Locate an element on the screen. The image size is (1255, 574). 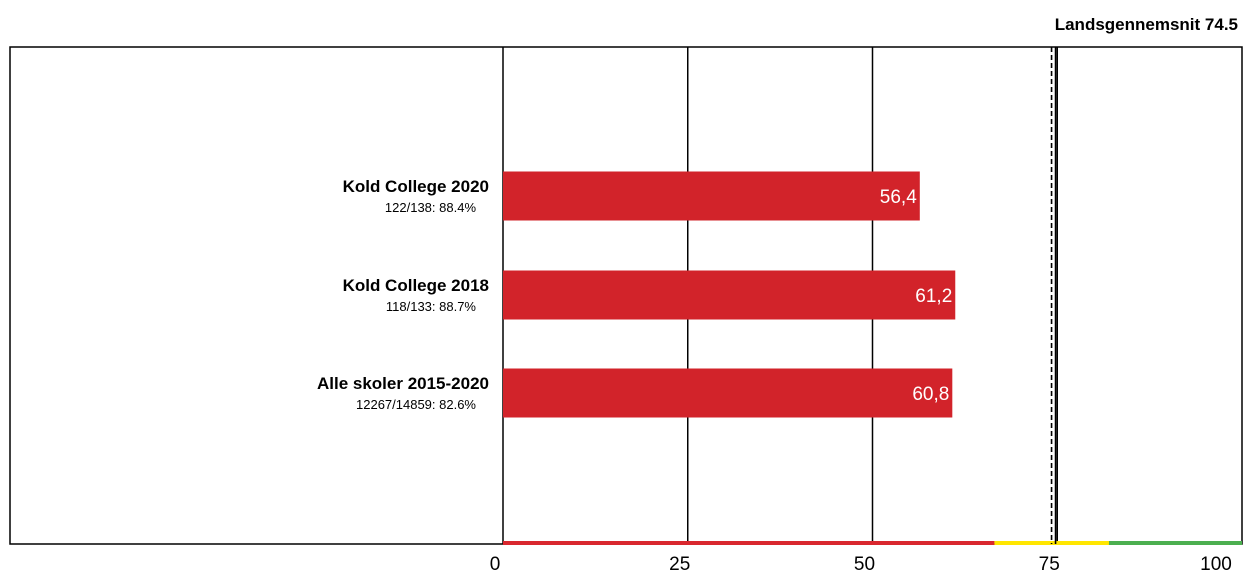
color-bands is located at coordinates (872, 543).